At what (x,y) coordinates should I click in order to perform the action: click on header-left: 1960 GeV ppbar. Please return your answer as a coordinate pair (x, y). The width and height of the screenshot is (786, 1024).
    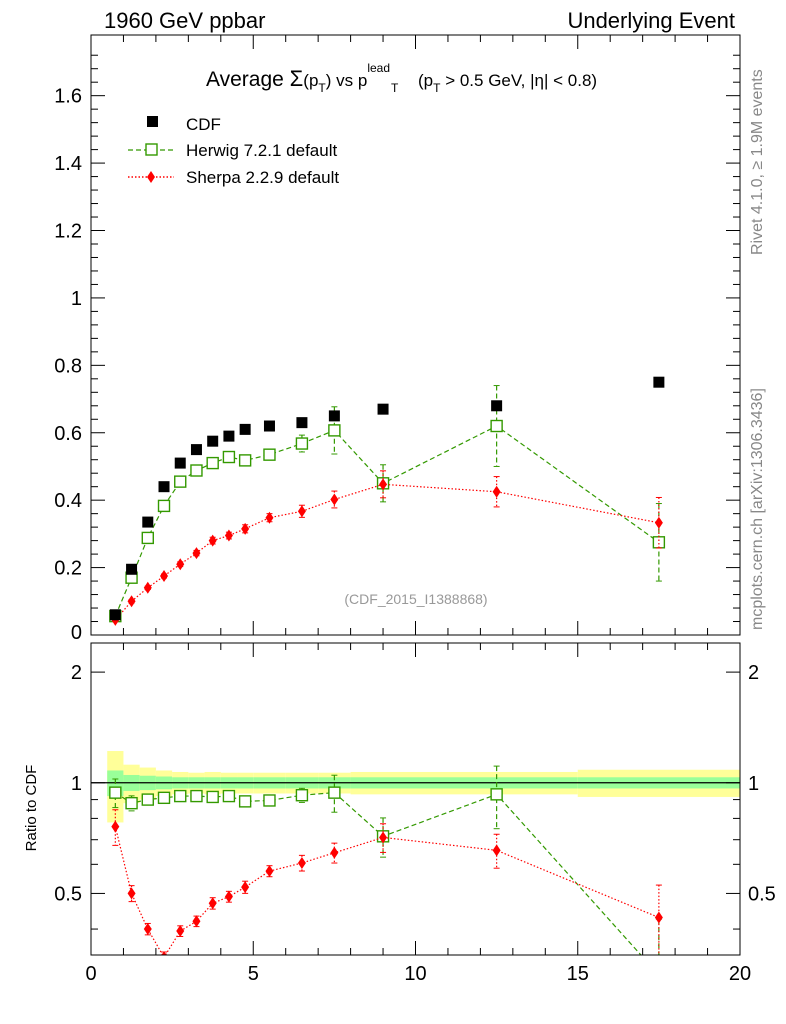
    Looking at the image, I should click on (184, 20).